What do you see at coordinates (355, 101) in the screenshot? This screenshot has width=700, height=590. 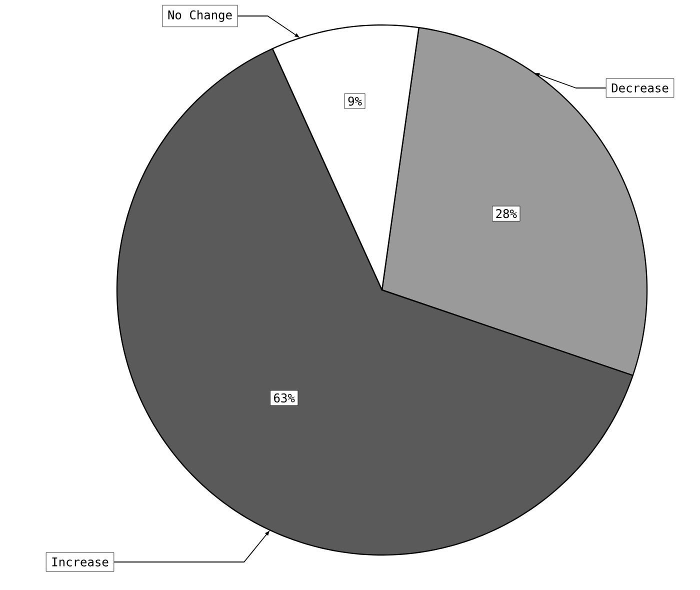 I see `data-label: 9%` at bounding box center [355, 101].